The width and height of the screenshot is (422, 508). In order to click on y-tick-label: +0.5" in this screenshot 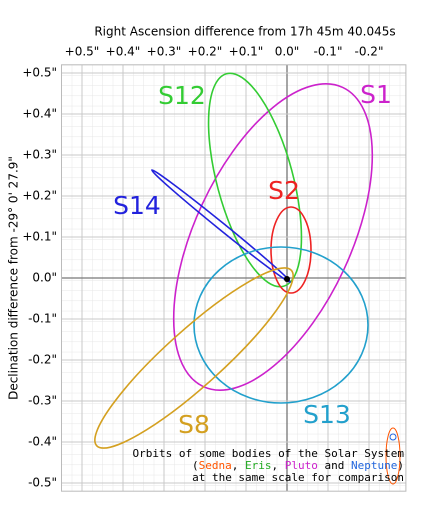, I will do `click(39, 73)`.